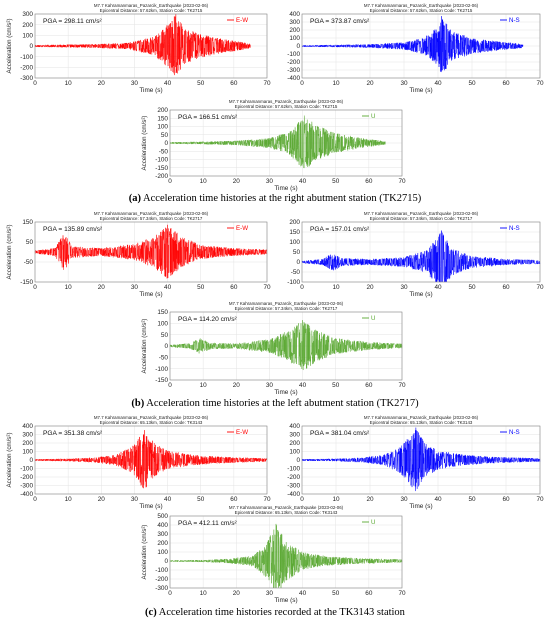 The width and height of the screenshot is (550, 625). I want to click on y-tick-label: 200, so click(294, 222).